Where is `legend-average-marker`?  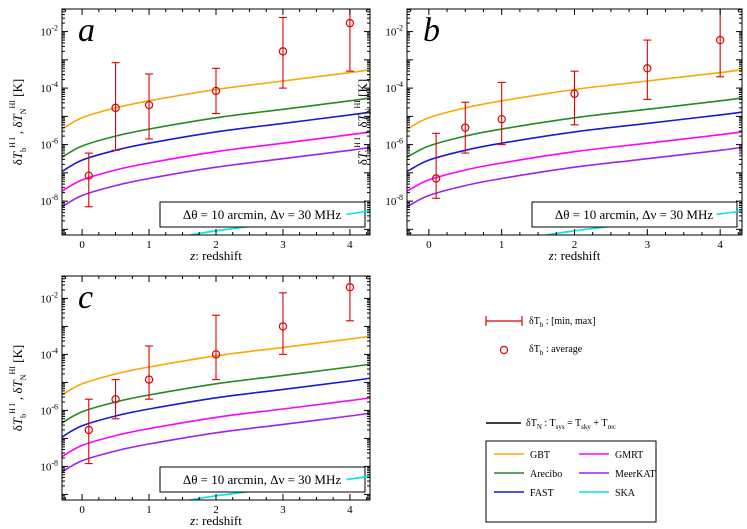 legend-average-marker is located at coordinates (504, 350).